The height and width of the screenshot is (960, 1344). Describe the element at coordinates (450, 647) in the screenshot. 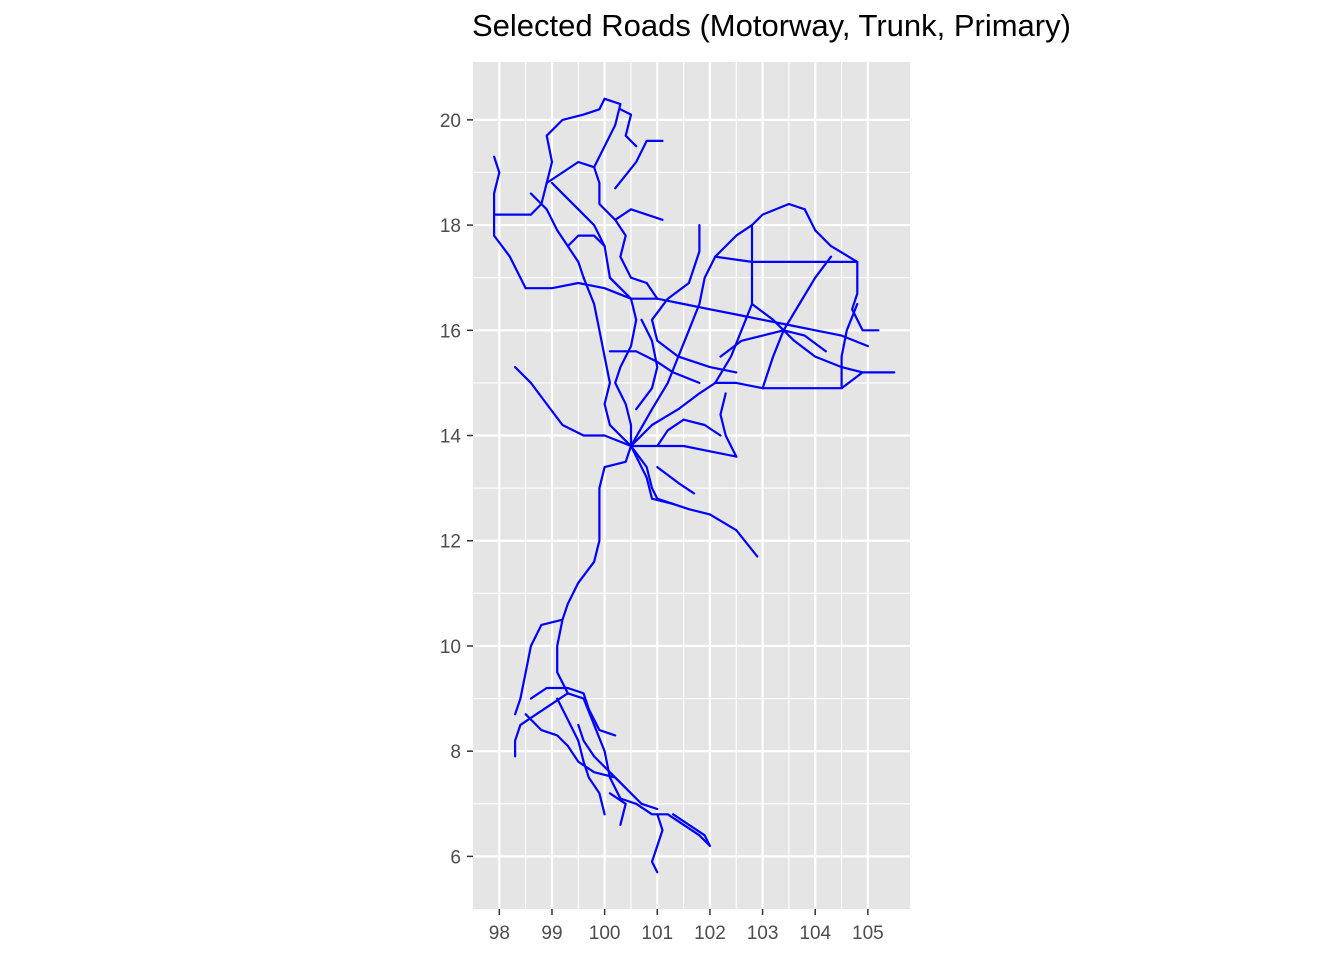

I see `y-tick-label: 10` at that location.